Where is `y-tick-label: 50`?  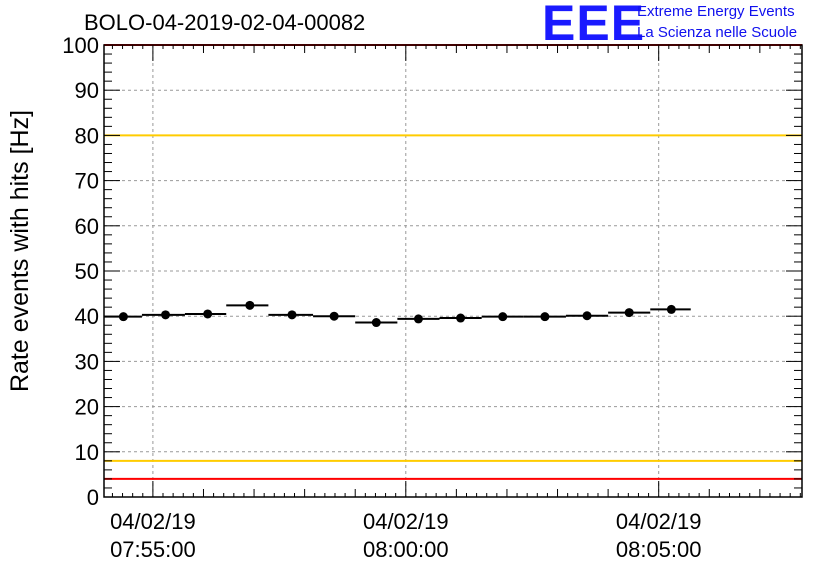 y-tick-label: 50 is located at coordinates (87, 271).